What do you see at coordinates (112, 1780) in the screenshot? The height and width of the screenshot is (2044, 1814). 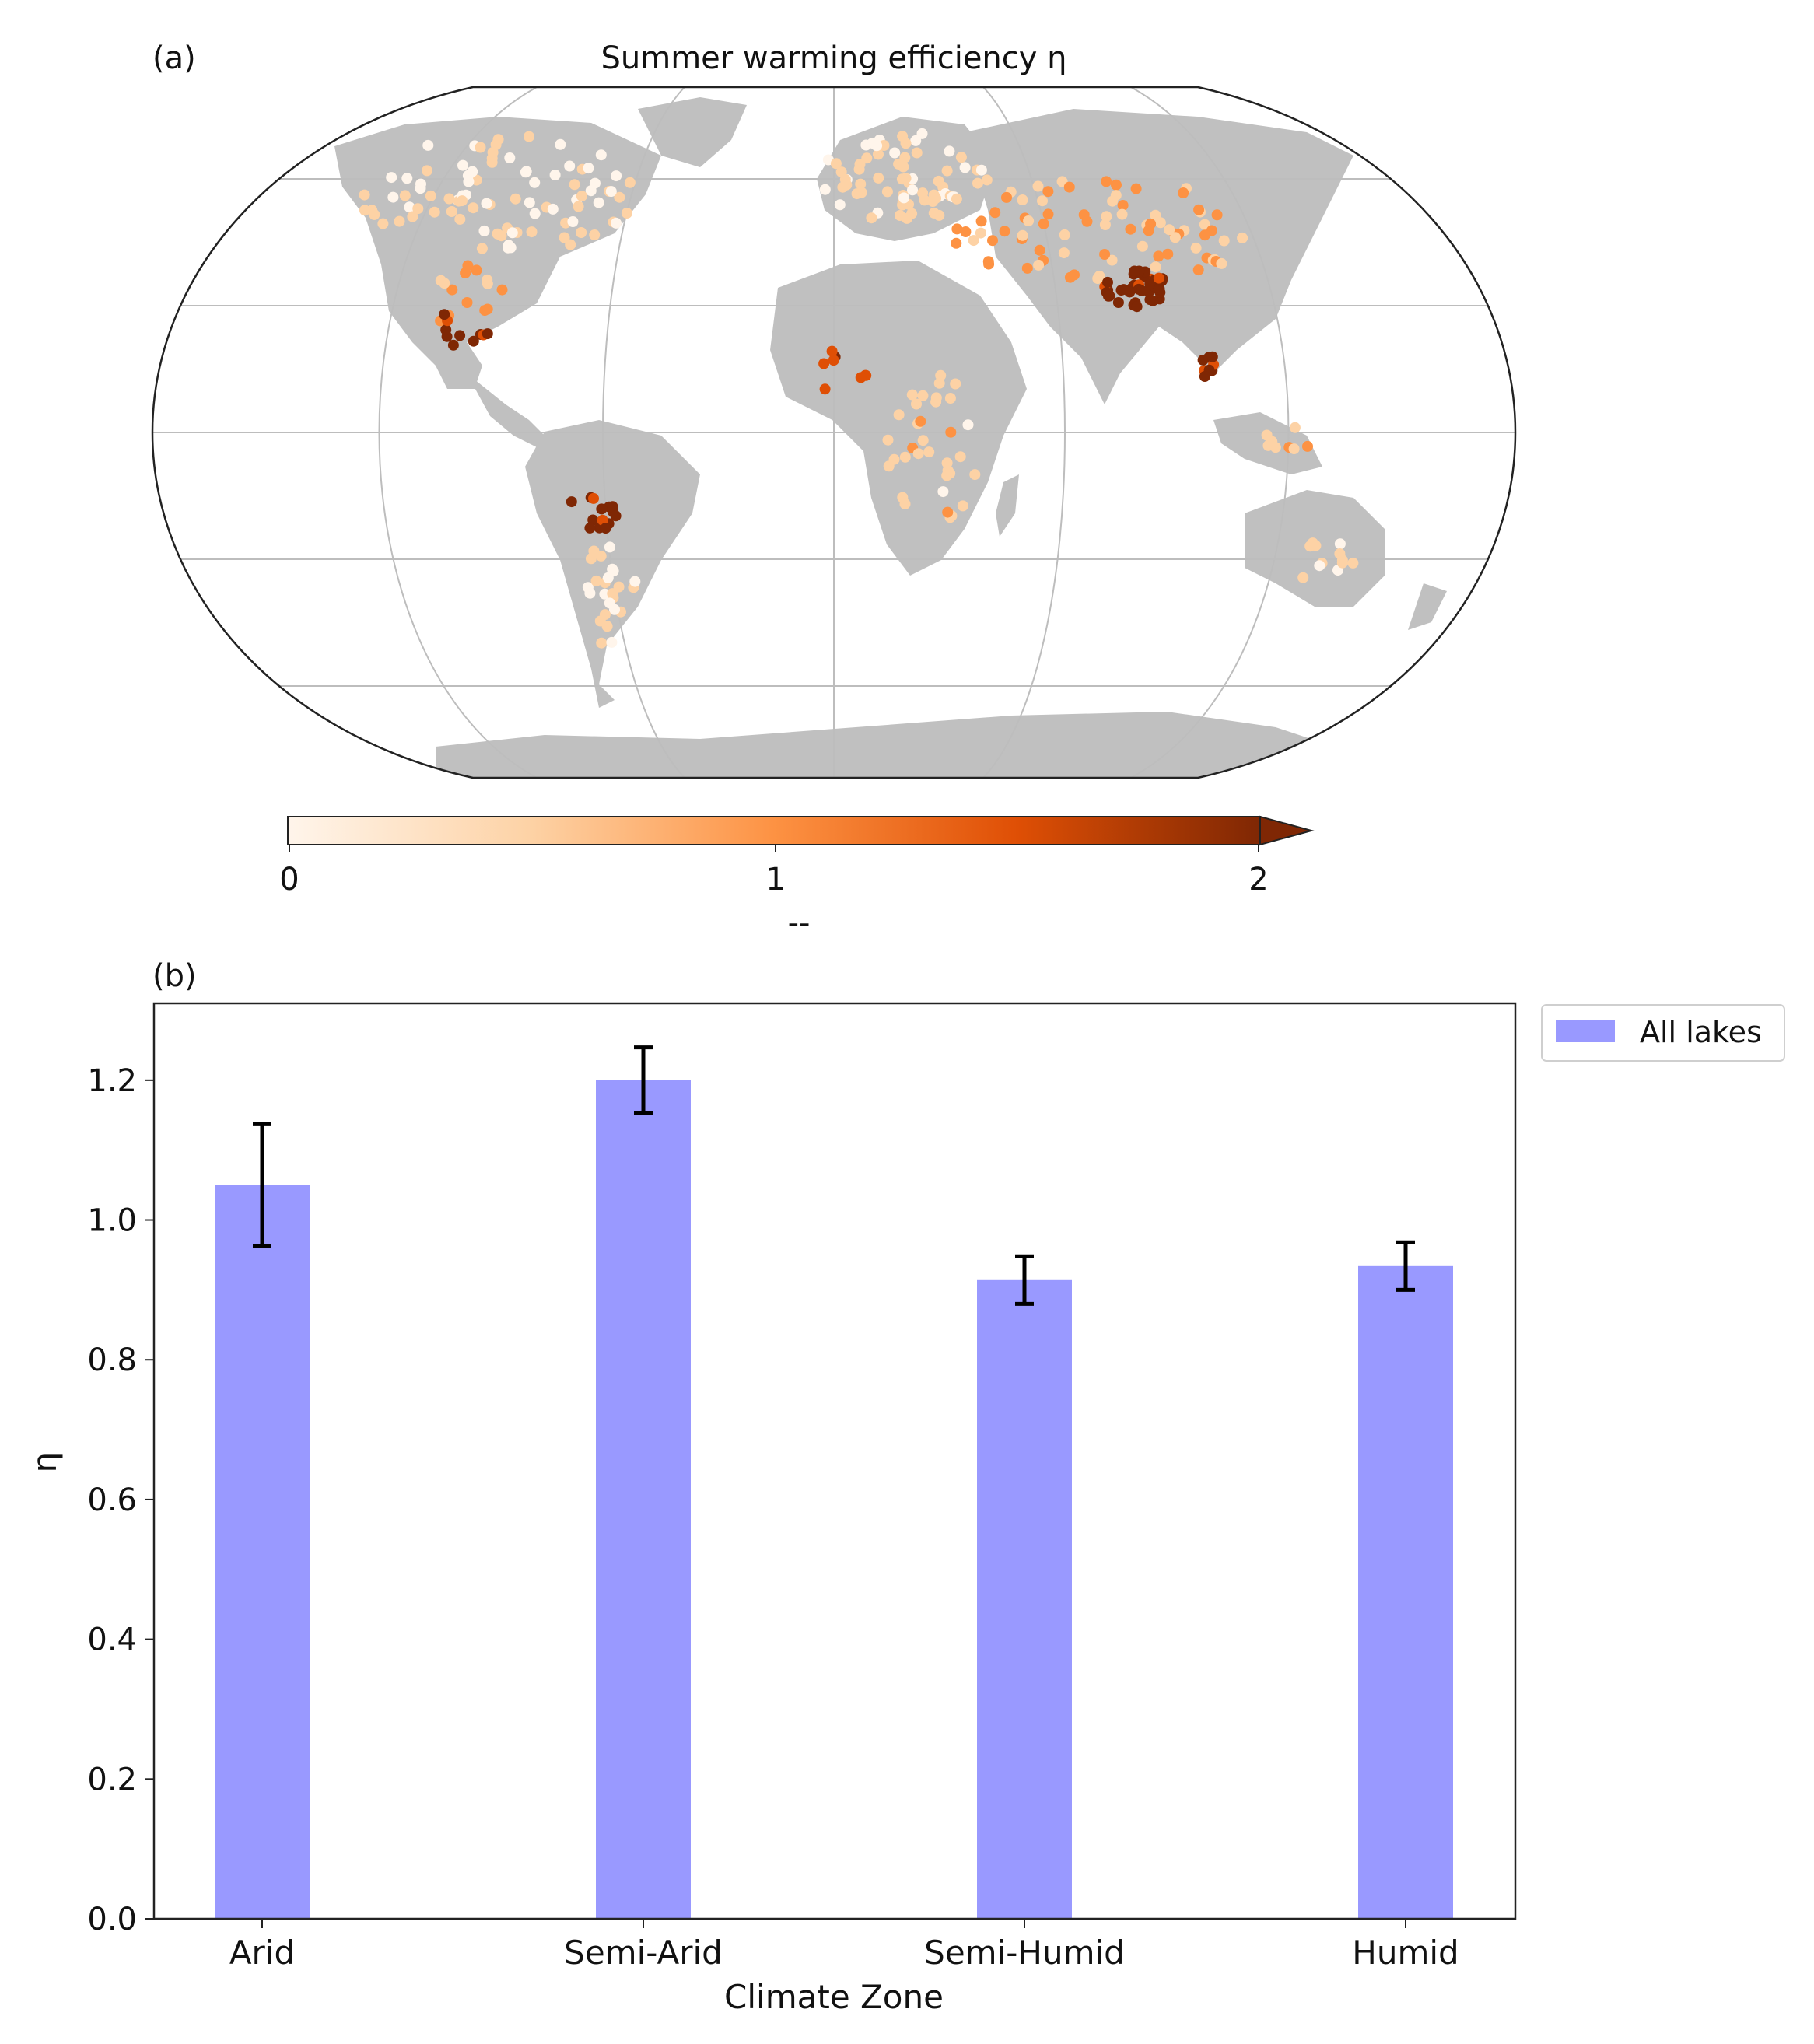 I see `y-tick-label: 0.2` at bounding box center [112, 1780].